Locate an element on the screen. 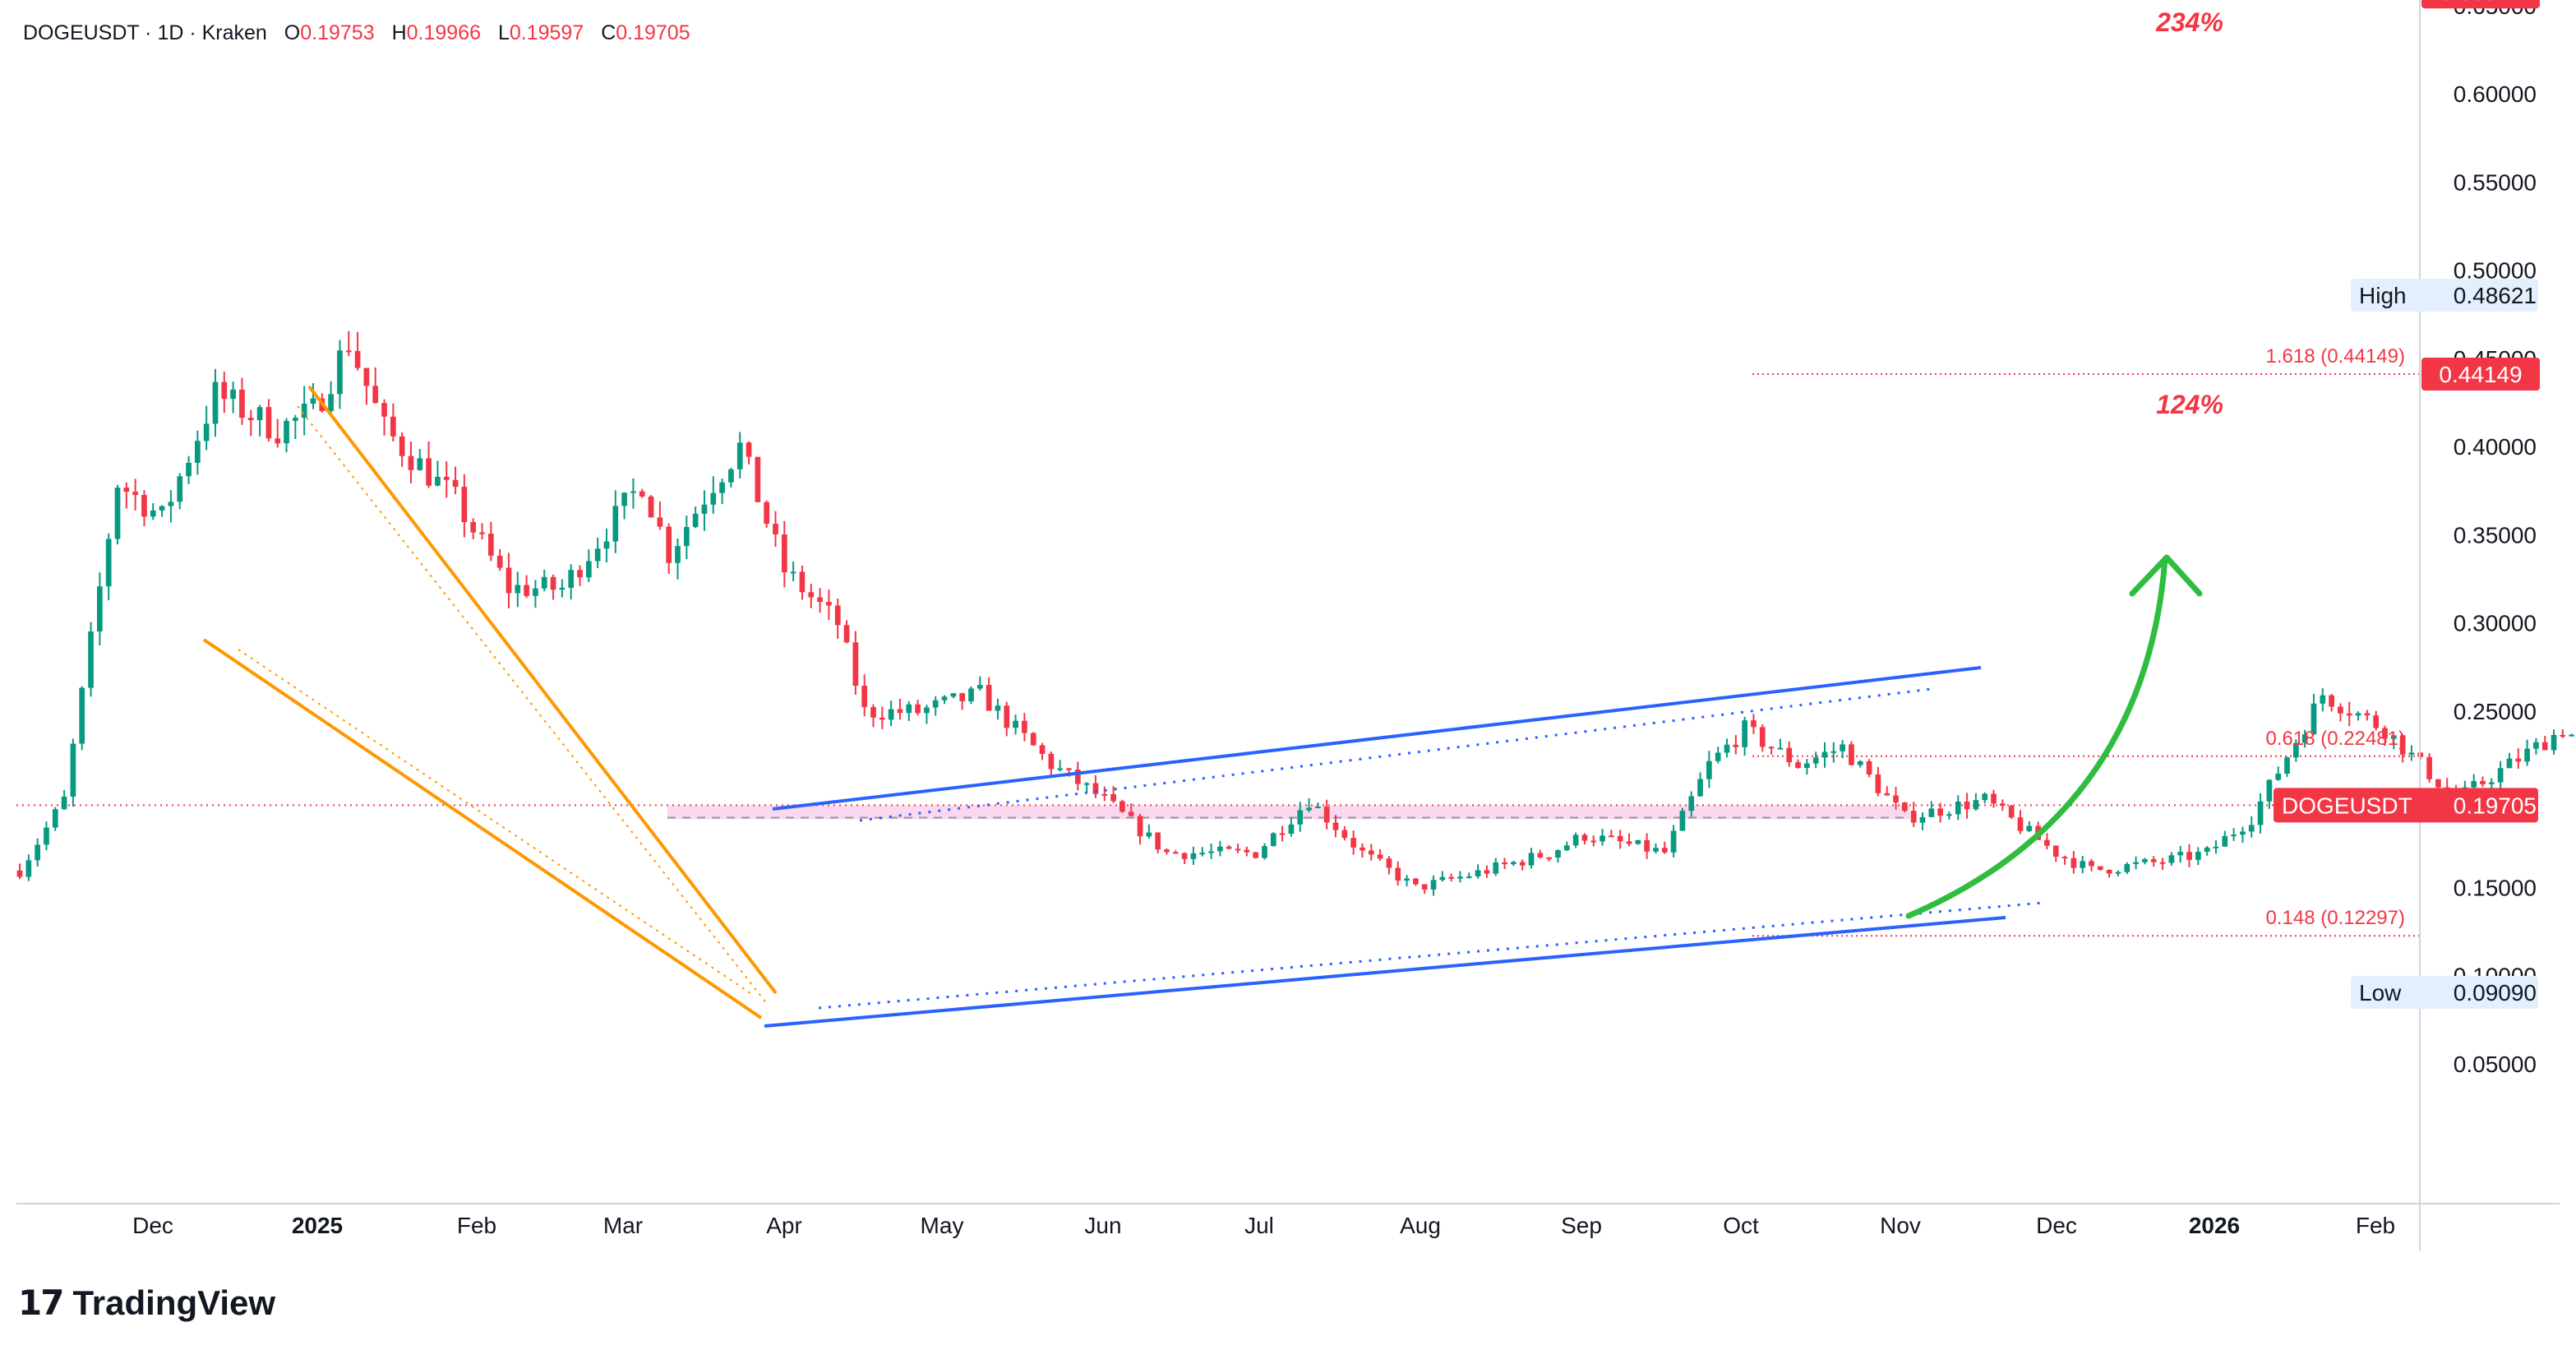  close-label: C is located at coordinates (608, 32).